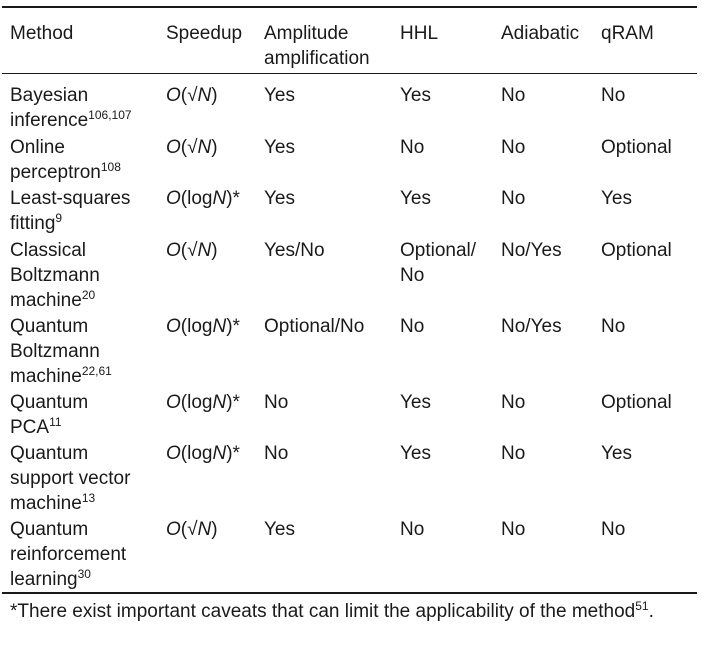 The width and height of the screenshot is (722, 652). I want to click on method-line: learning30, so click(50, 578).